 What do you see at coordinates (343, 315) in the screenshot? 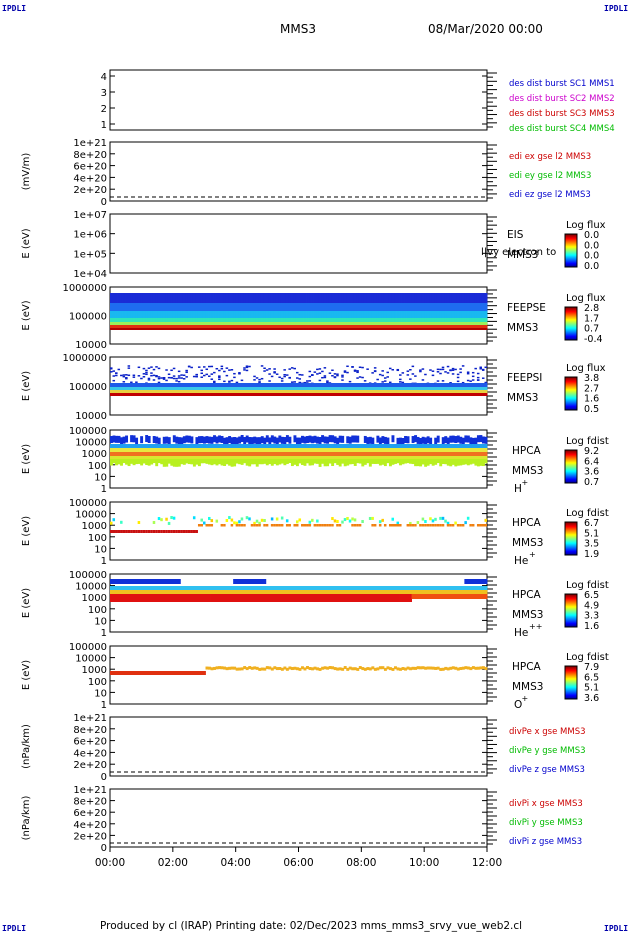
I see `panel-feepse` at bounding box center [343, 315].